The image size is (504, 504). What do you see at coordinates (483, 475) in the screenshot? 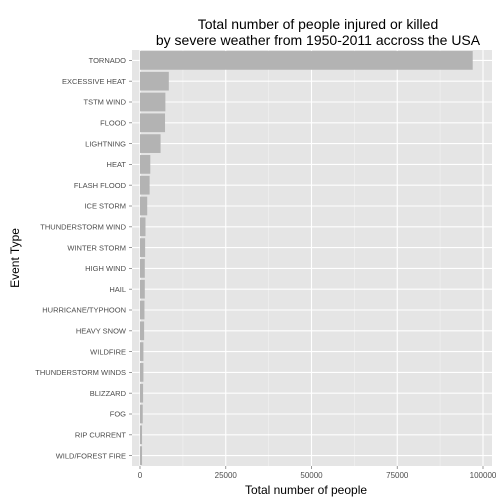
I see `x-tick-label: 100000` at bounding box center [483, 475].